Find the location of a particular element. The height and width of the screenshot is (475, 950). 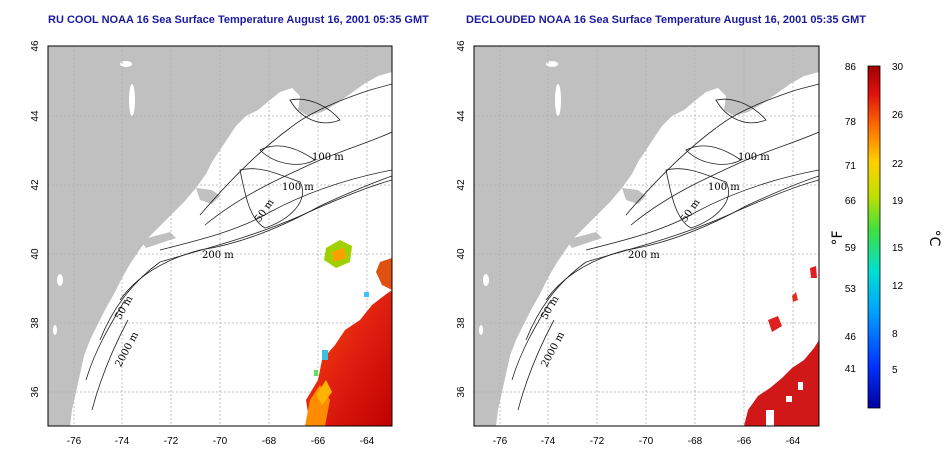

right-lon-tick: -72 is located at coordinates (597, 441).